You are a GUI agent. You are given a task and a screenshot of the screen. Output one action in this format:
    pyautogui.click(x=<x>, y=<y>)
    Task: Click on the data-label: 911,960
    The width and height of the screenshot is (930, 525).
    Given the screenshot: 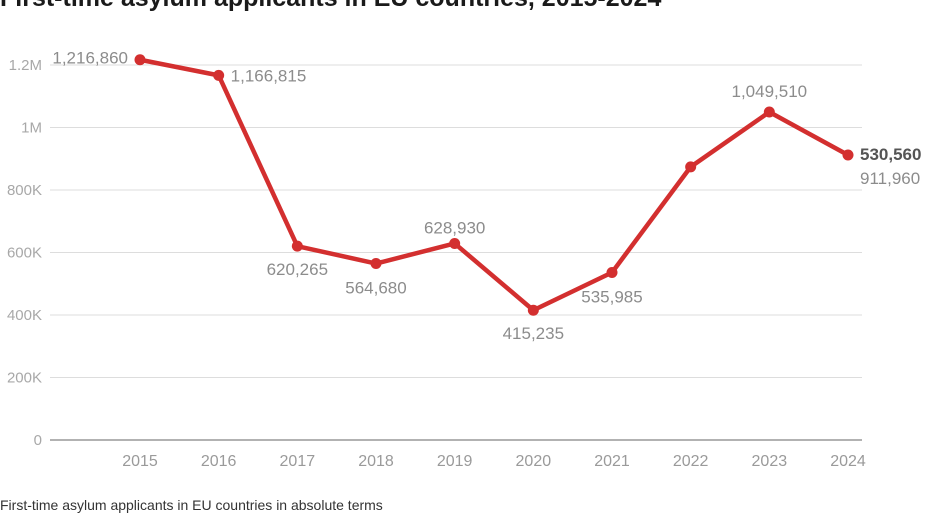 What is the action you would take?
    pyautogui.click(x=890, y=178)
    